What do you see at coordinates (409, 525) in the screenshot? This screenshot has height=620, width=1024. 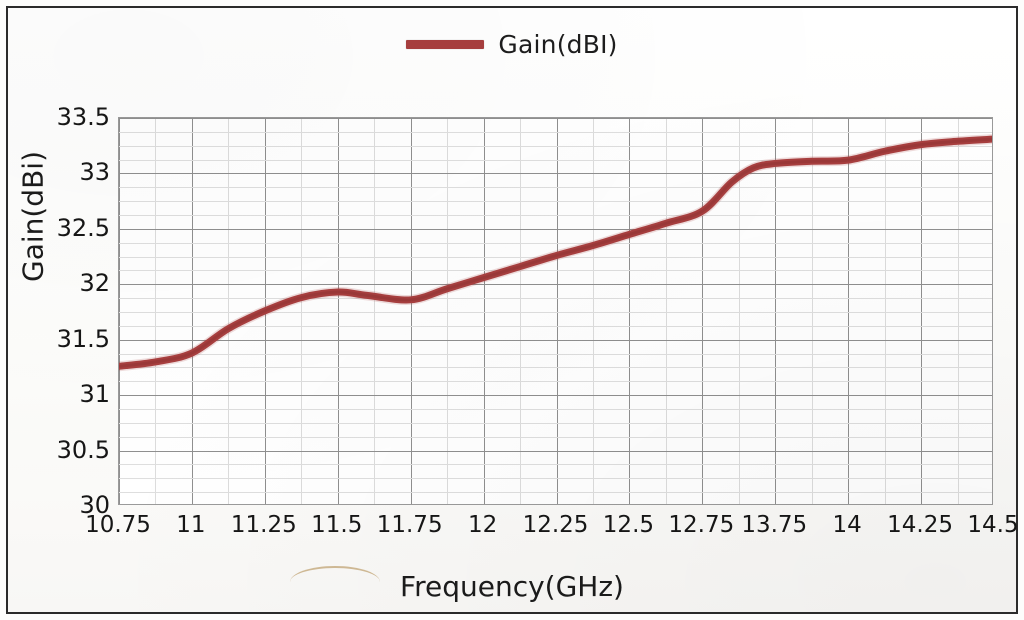 I see `x-tick-label: 11.75` at bounding box center [409, 525].